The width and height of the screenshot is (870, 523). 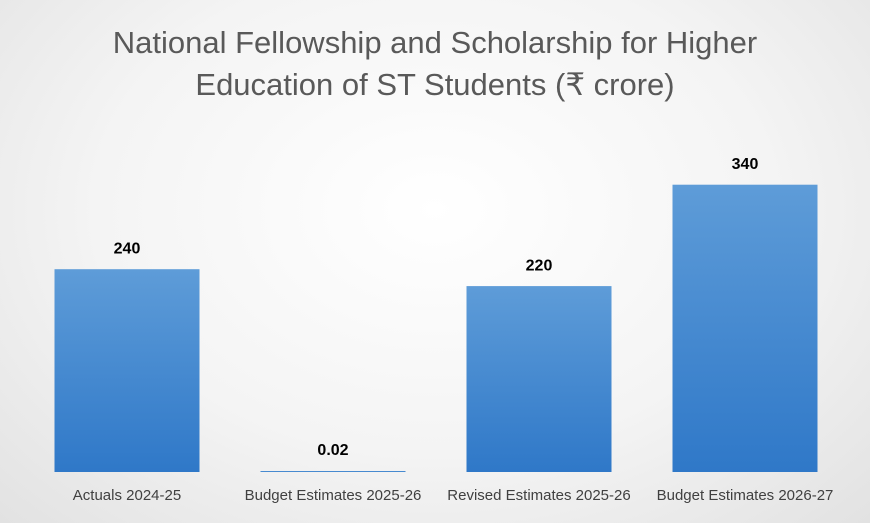 What do you see at coordinates (332, 450) in the screenshot?
I see `value-label: 0.02` at bounding box center [332, 450].